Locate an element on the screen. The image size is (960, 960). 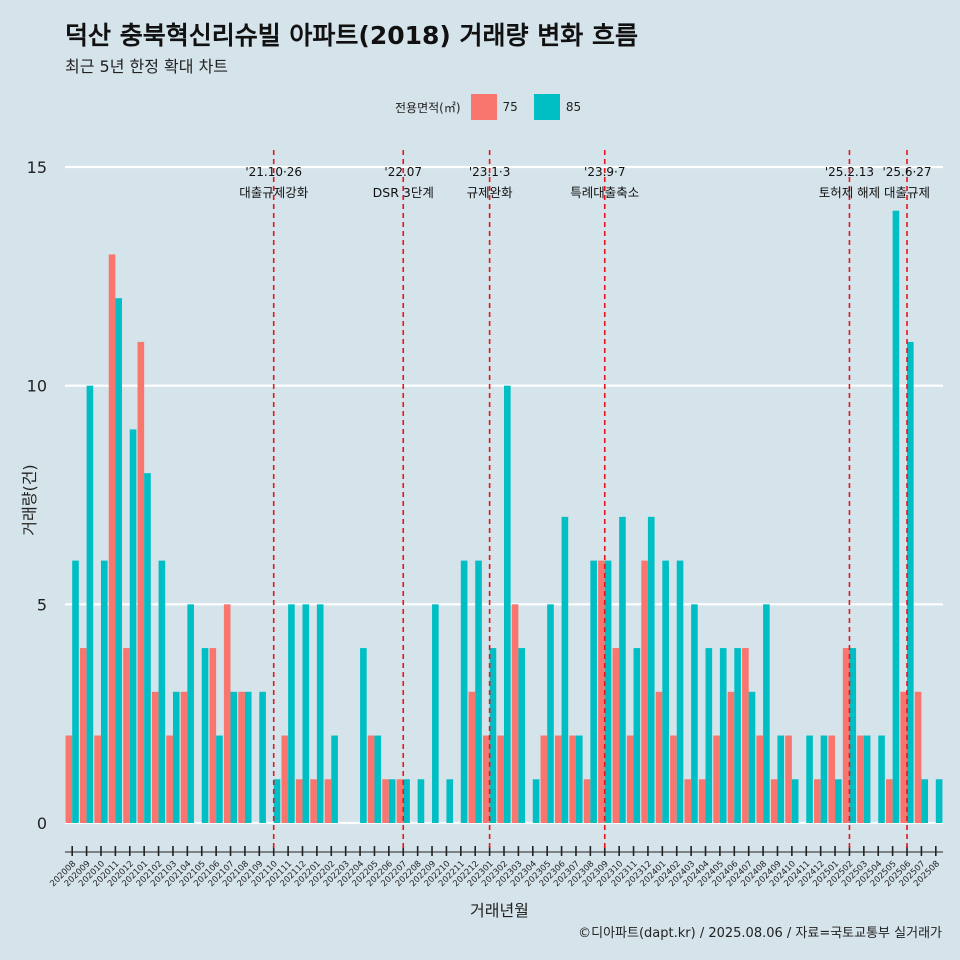
legend: 전용면적(㎡) 75 85 is located at coordinates (496, 107).